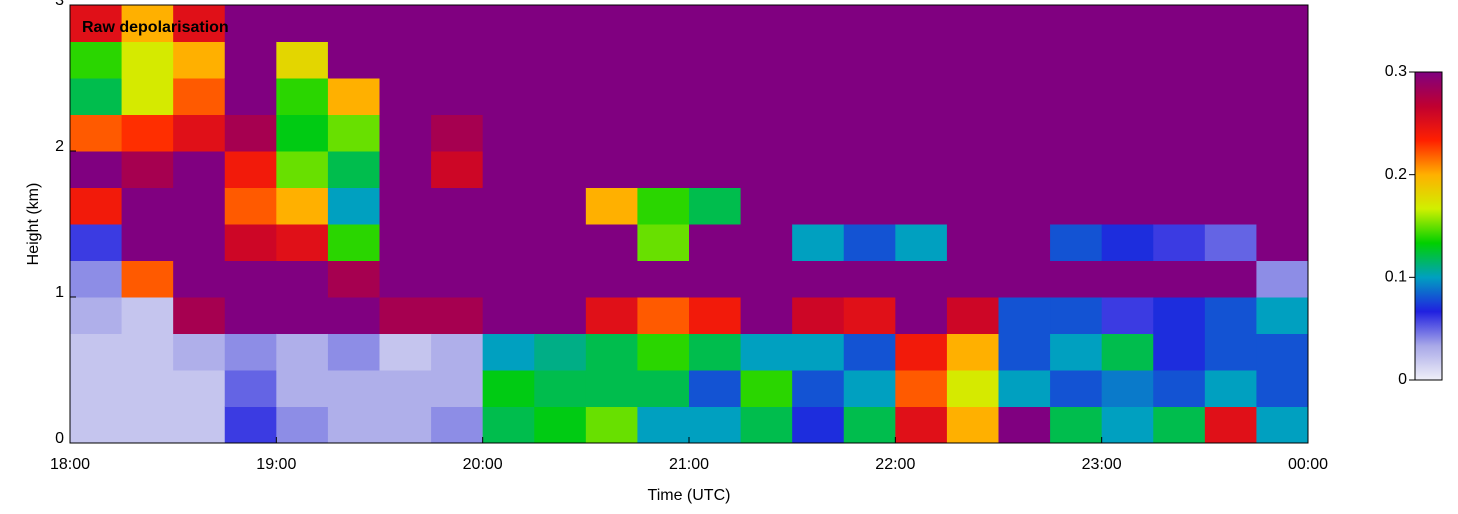 This screenshot has width=1458, height=514. What do you see at coordinates (1402, 379) in the screenshot?
I see `colorbar-tick-label: 0` at bounding box center [1402, 379].